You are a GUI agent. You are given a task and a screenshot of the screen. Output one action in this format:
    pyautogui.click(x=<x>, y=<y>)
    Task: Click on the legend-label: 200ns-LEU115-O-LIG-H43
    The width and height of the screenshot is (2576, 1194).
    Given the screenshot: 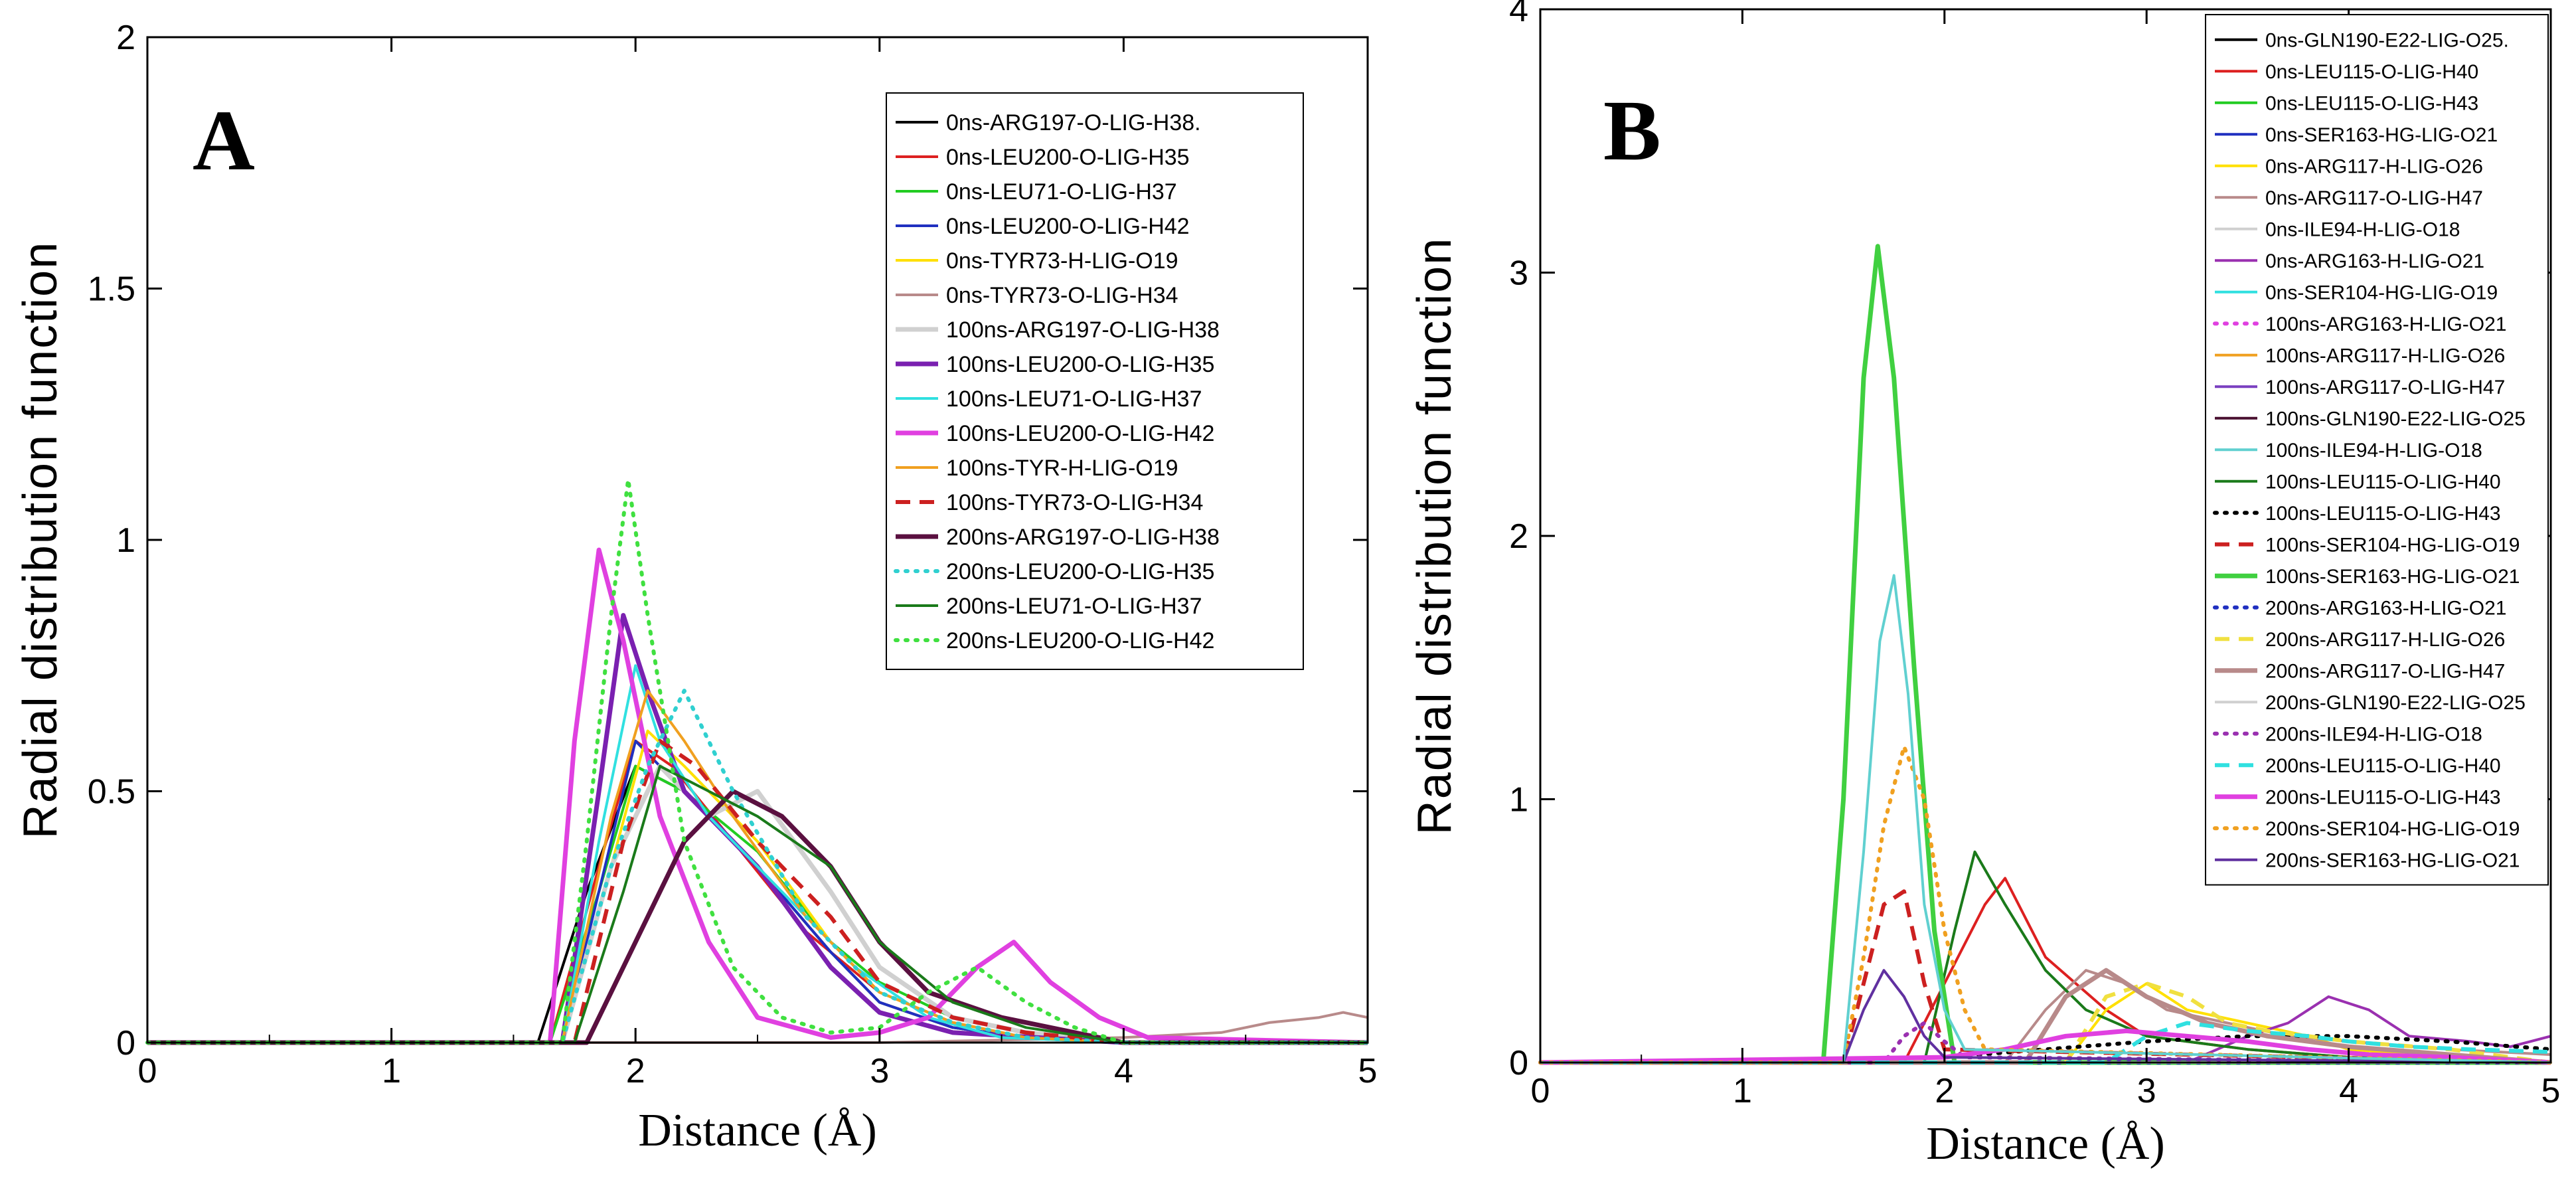 What is the action you would take?
    pyautogui.click(x=2383, y=797)
    